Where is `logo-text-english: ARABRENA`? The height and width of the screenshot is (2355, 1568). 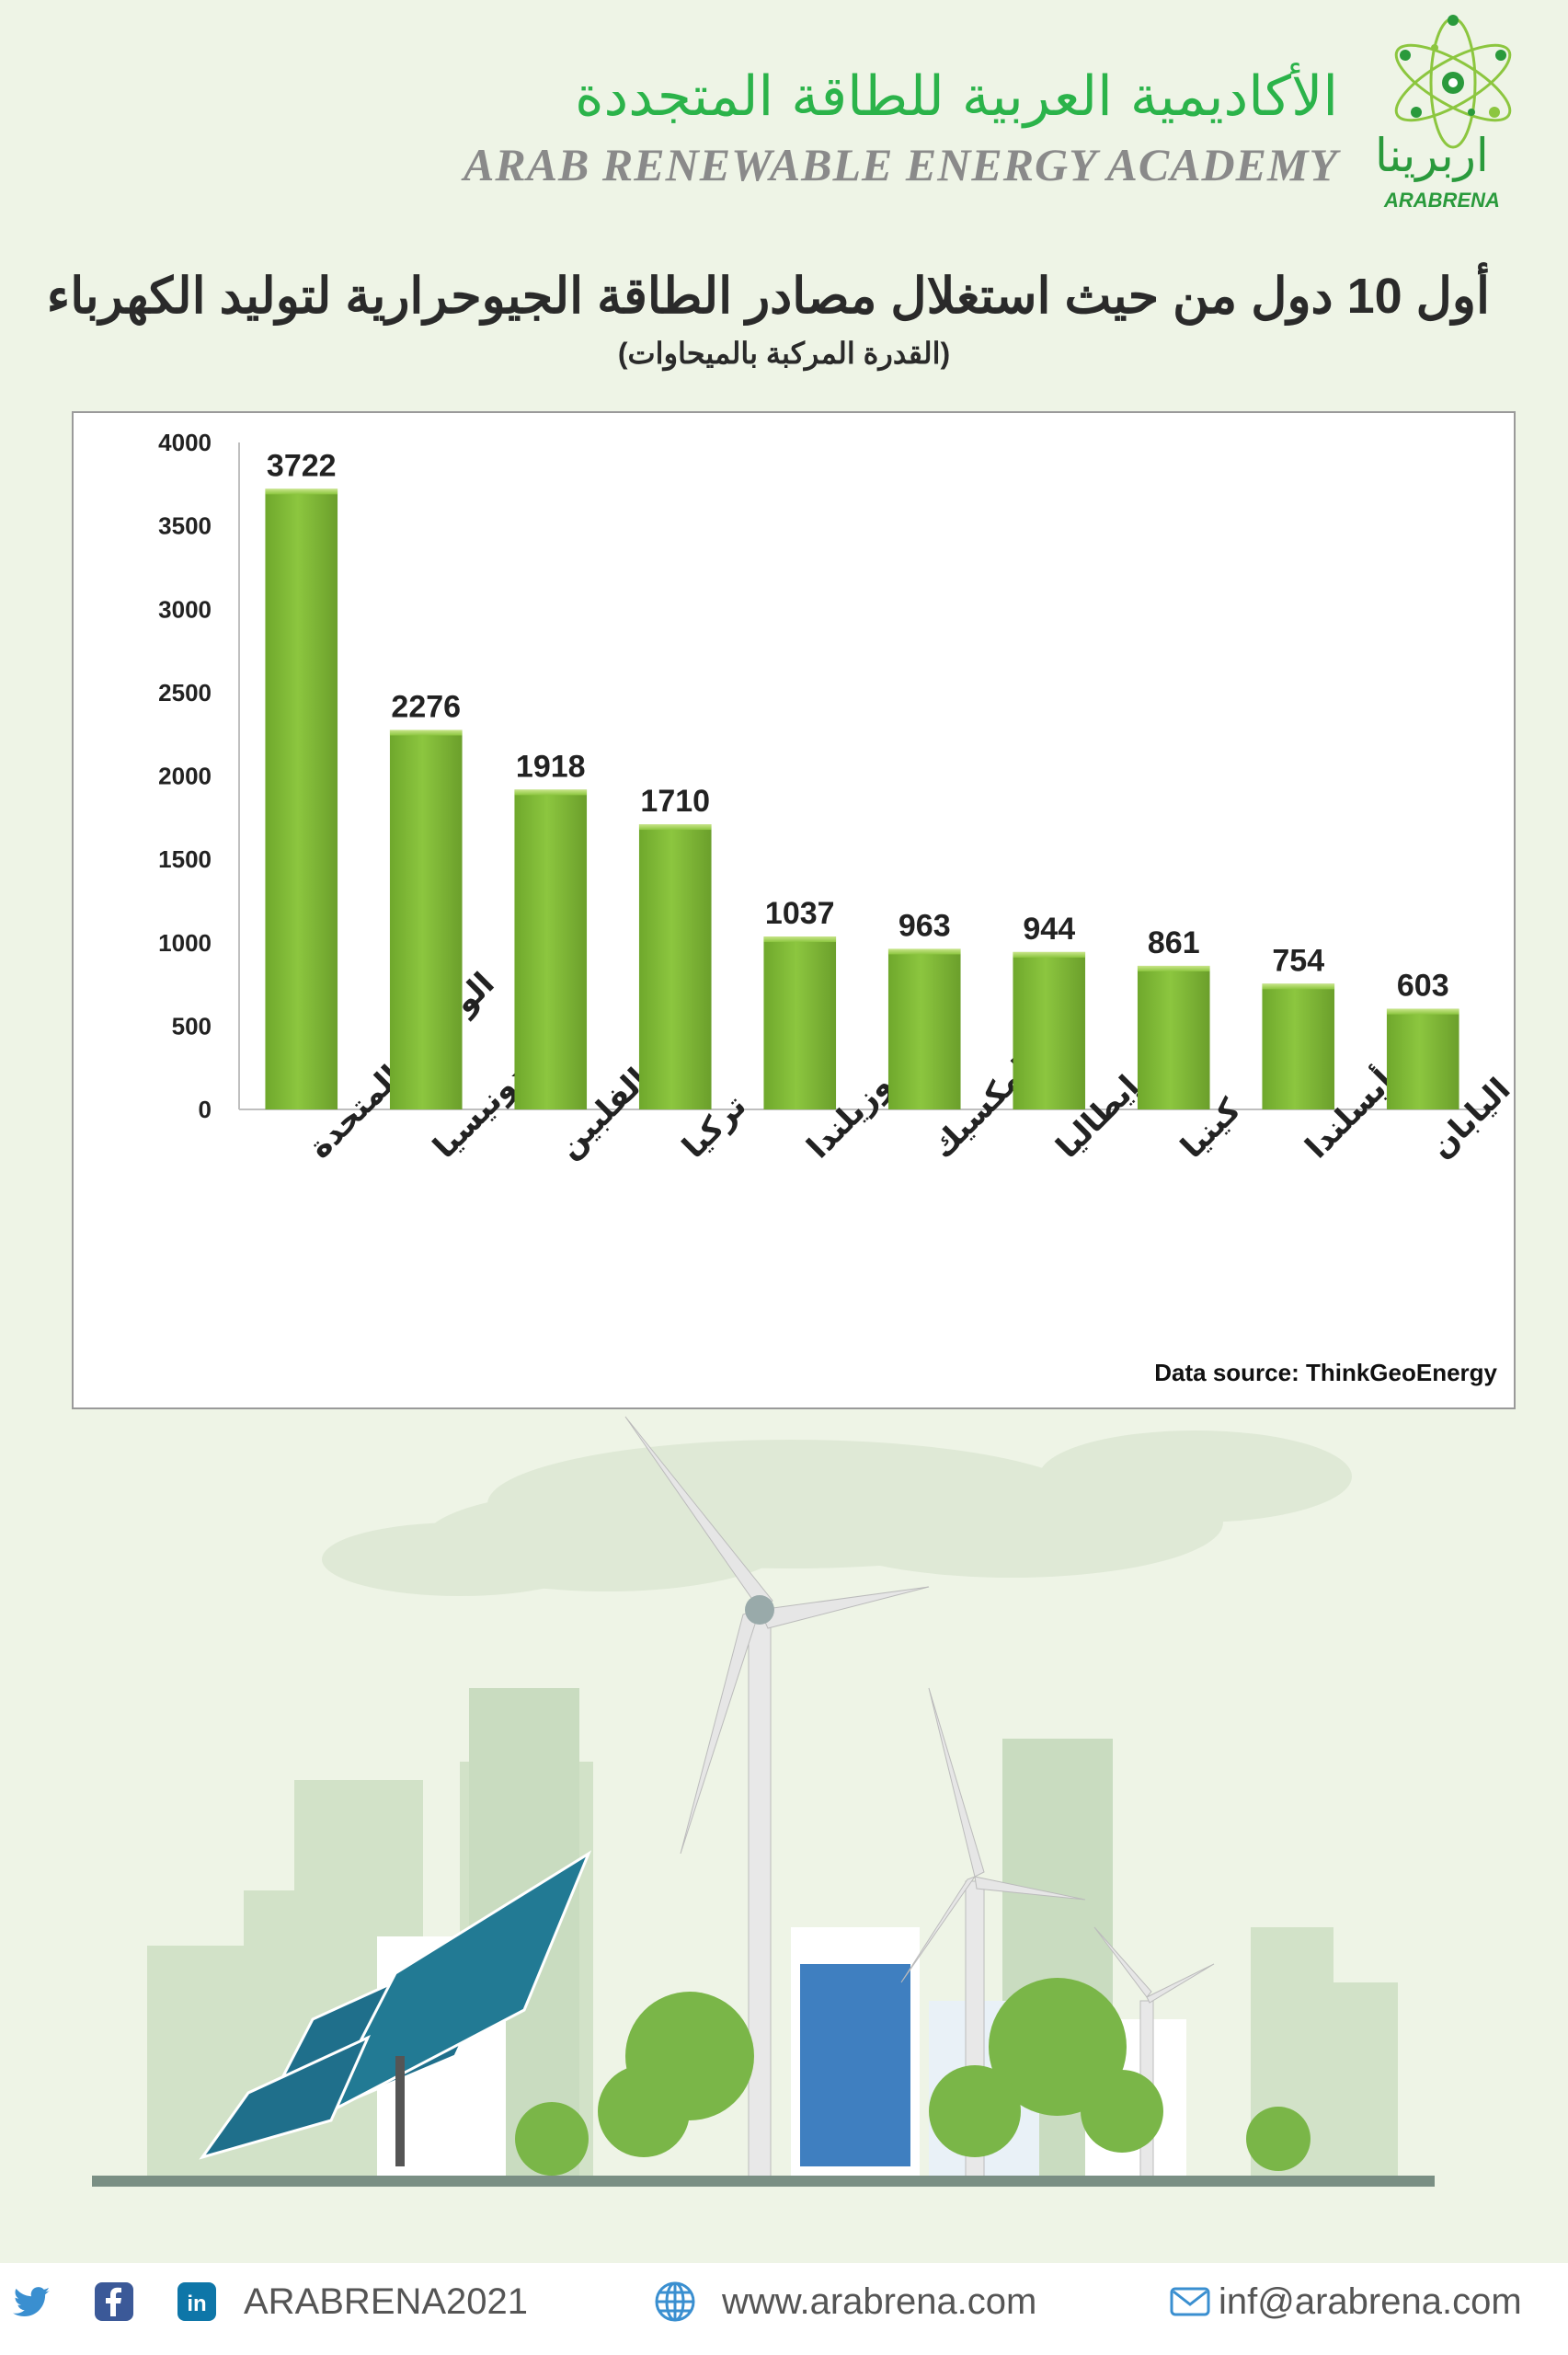 logo-text-english: ARABRENA is located at coordinates (1442, 200).